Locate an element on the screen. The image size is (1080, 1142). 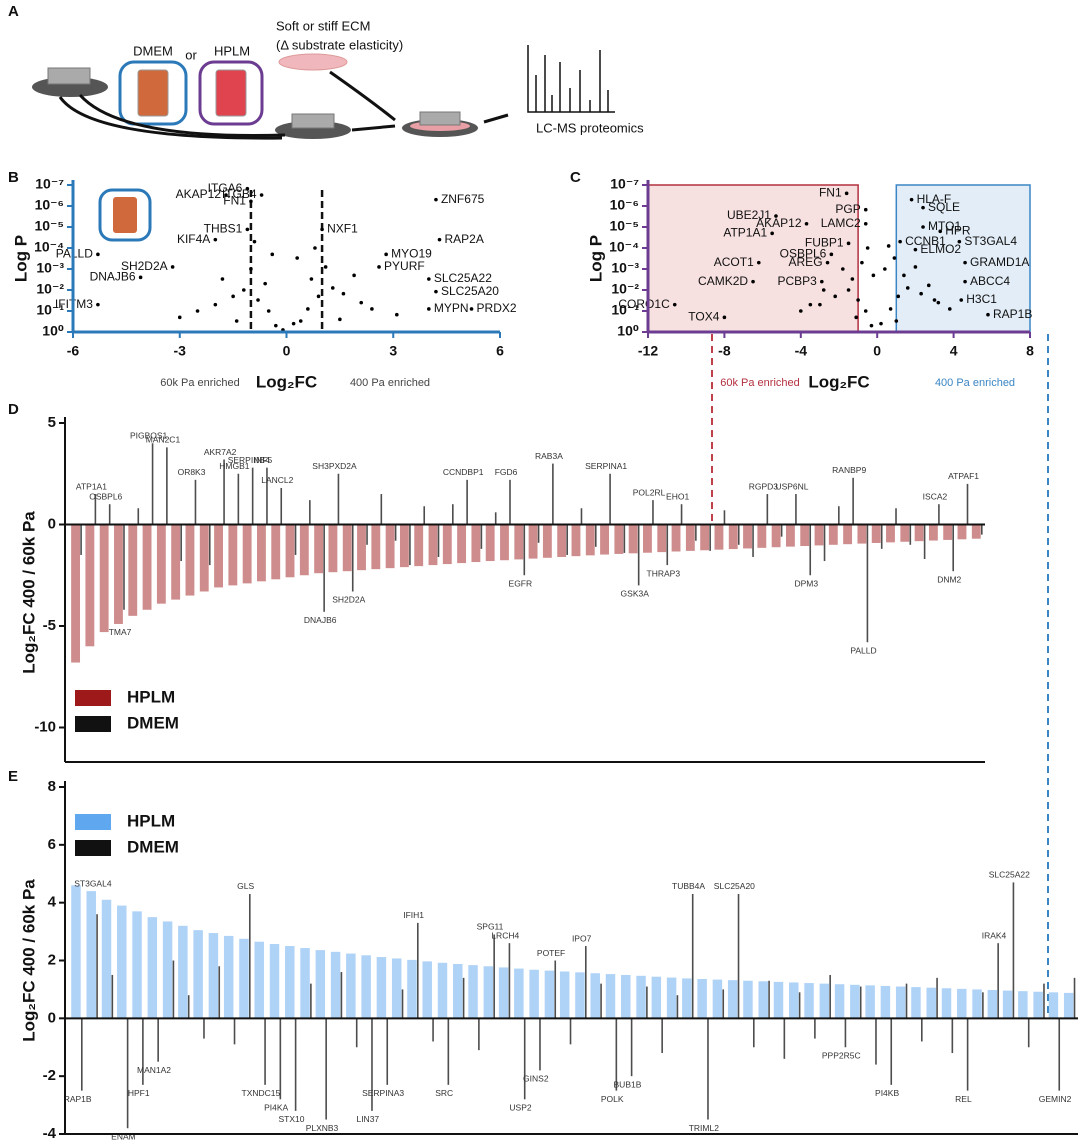
legend-label: DMEM is located at coordinates (153, 722).